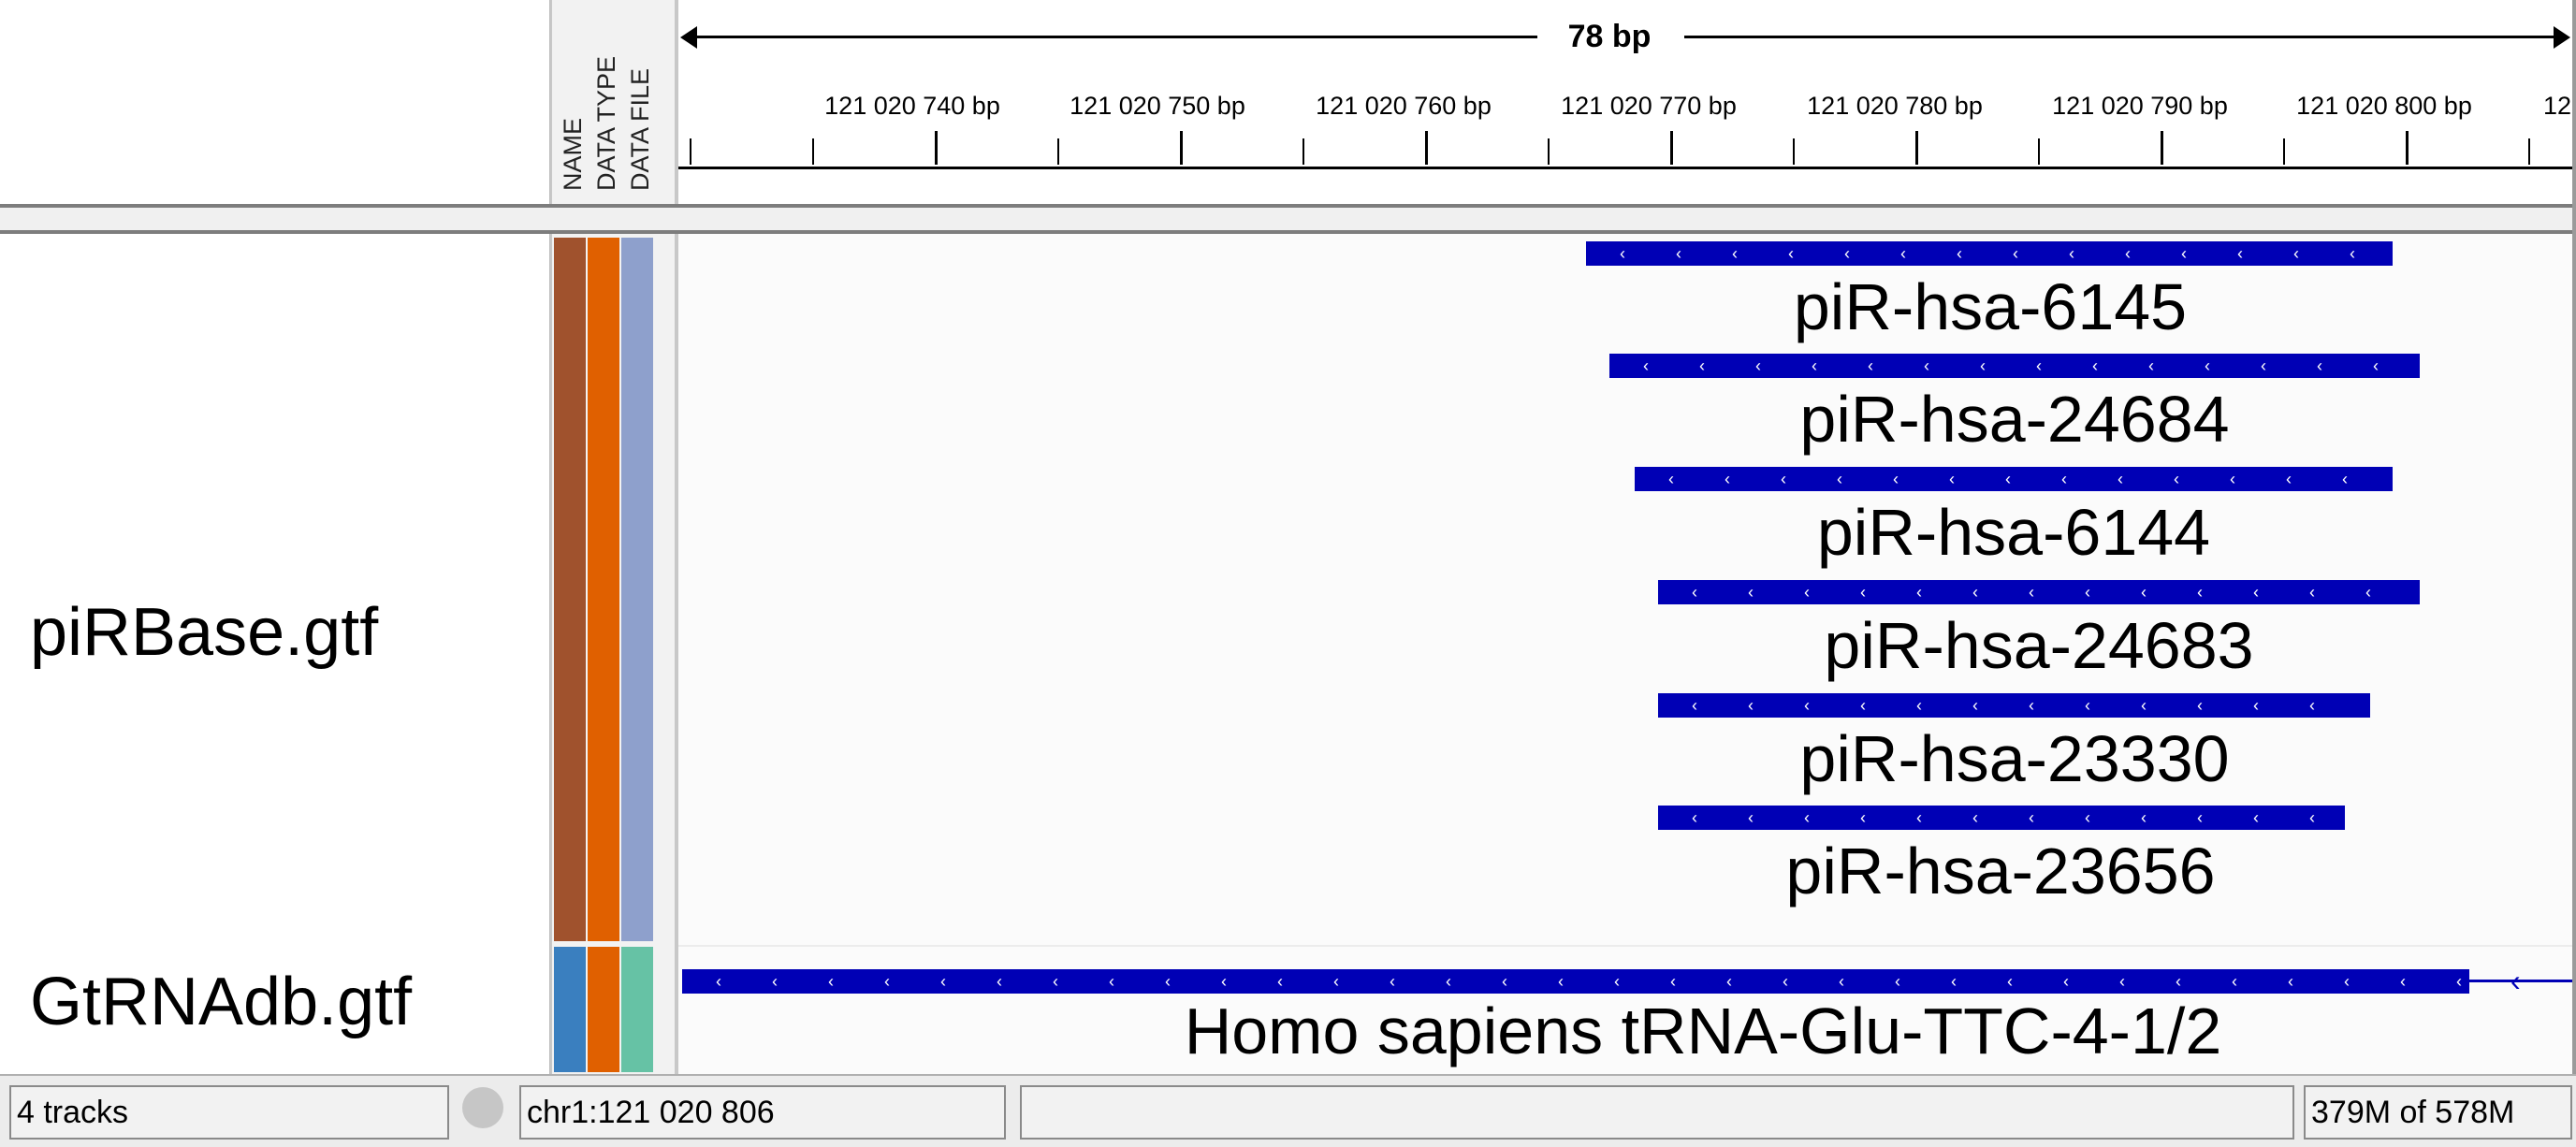  I want to click on ruler-span-line-left, so click(1116, 37).